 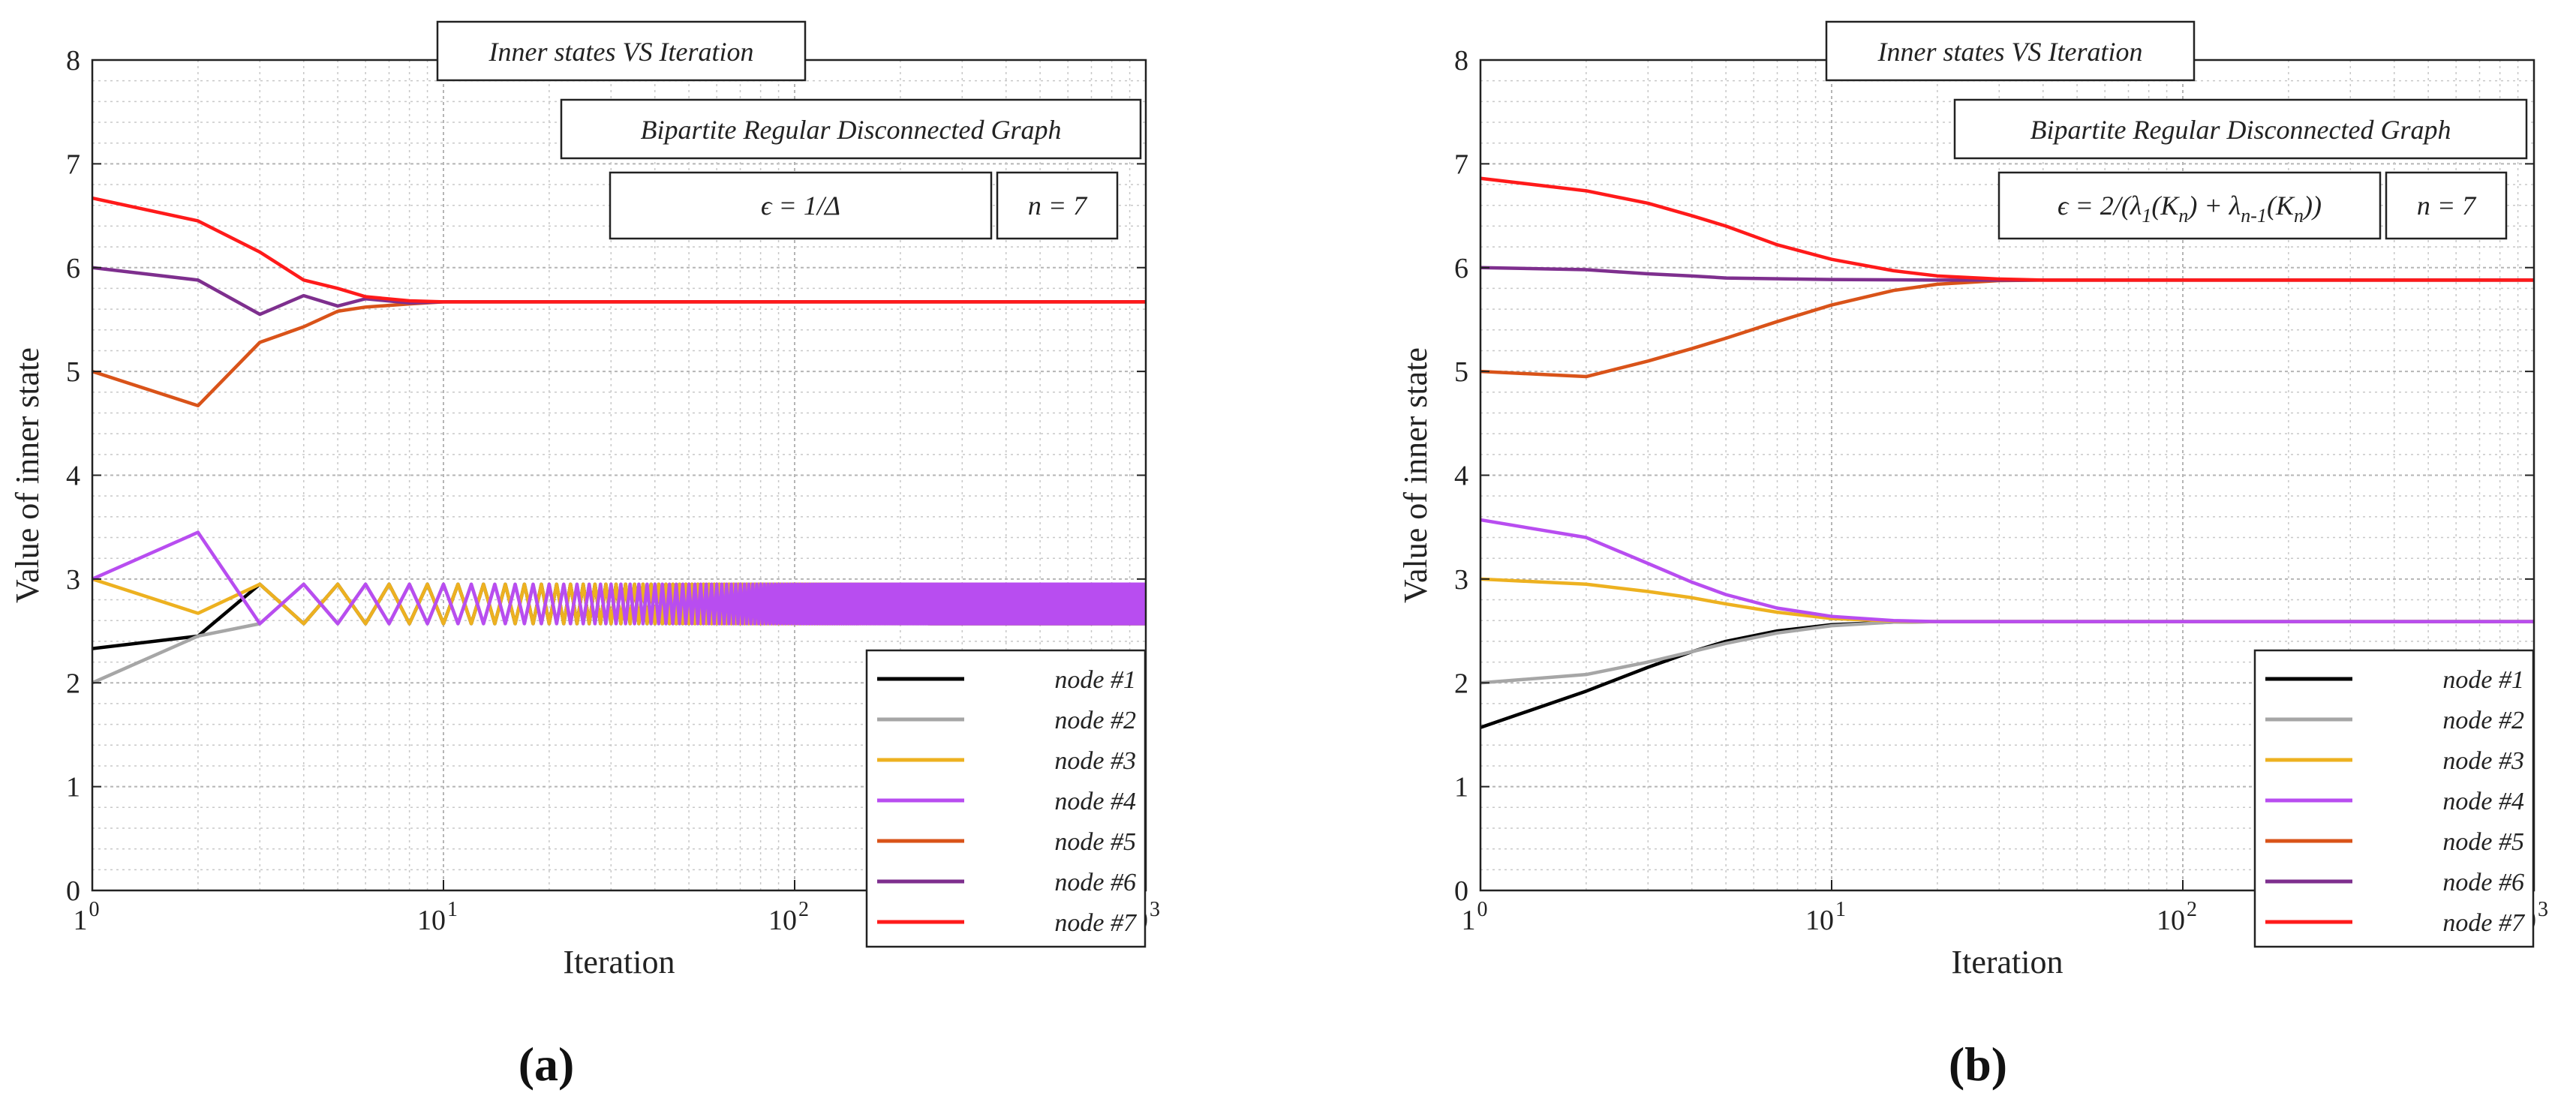 I want to click on subfigure-label: (a), so click(x=547, y=1064).